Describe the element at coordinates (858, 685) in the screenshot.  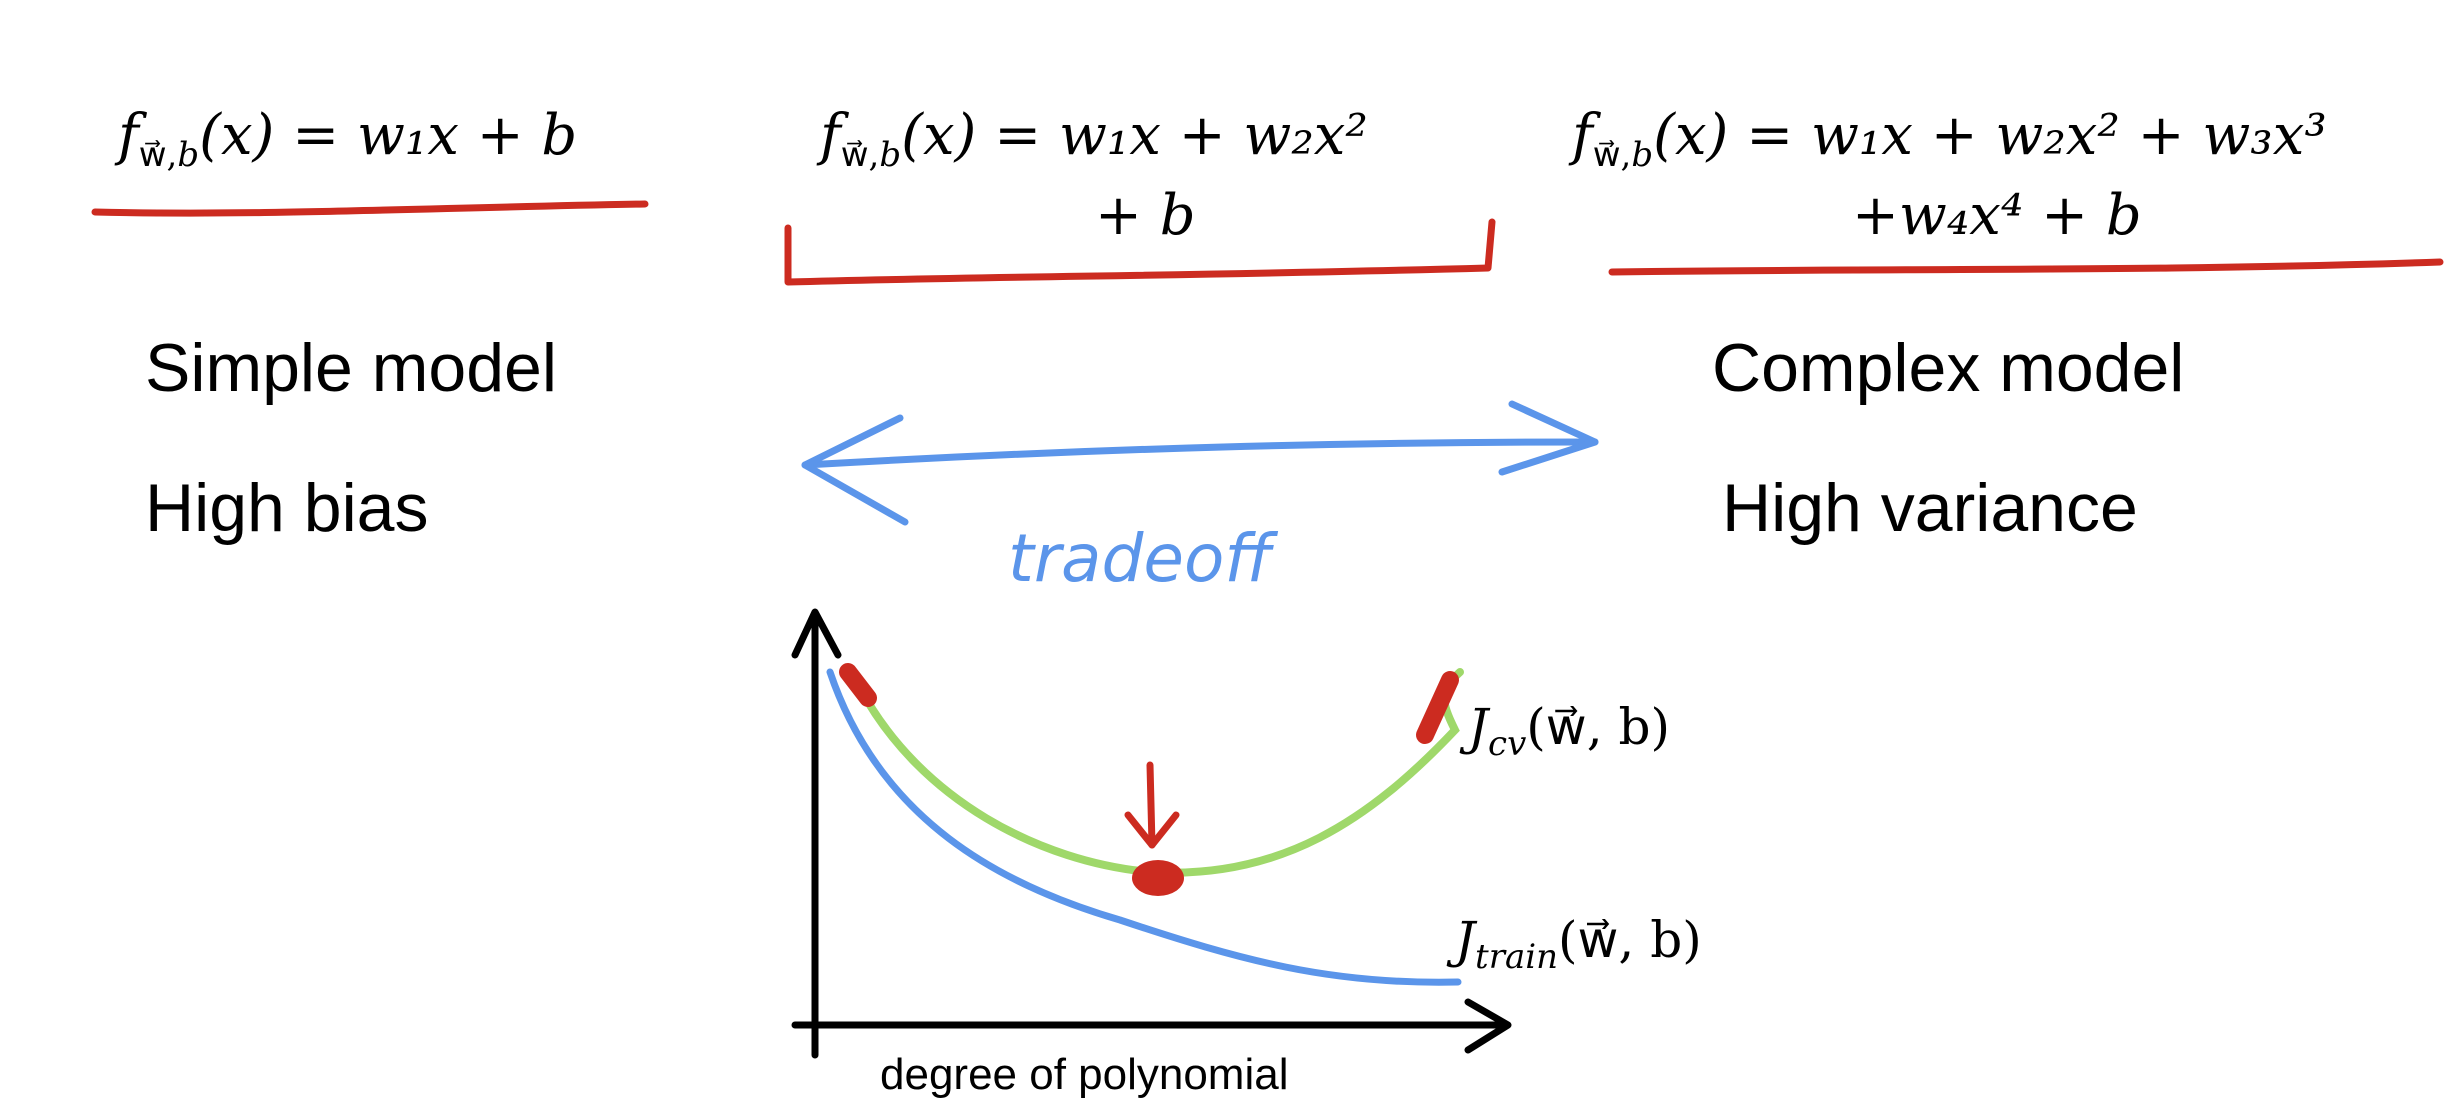
I see `cv-start-marker` at that location.